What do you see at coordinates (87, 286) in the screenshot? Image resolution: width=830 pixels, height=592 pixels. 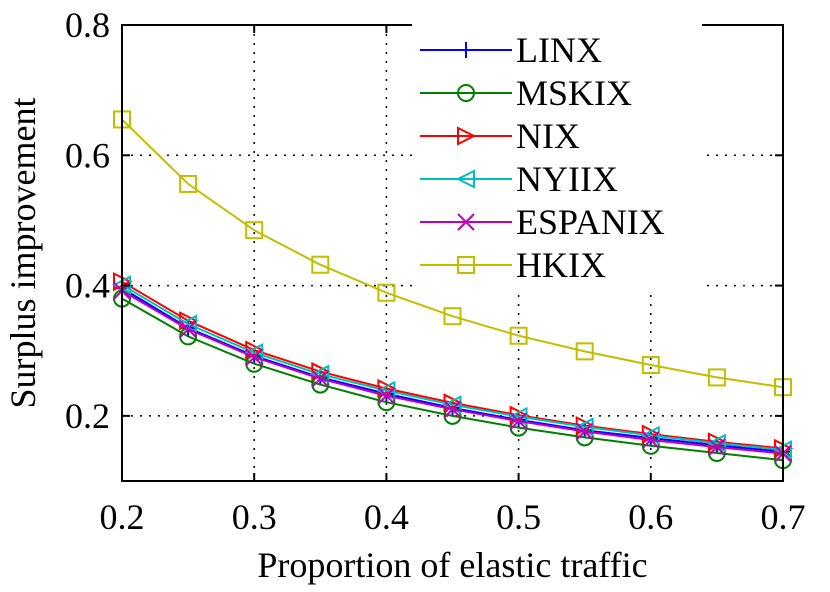 I see `y-tick-label: 0.4` at bounding box center [87, 286].